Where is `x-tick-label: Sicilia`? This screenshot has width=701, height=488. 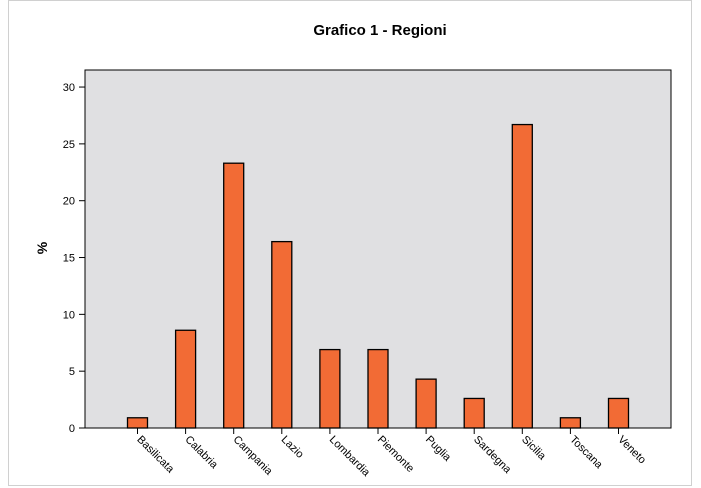 x-tick-label: Sicilia is located at coordinates (533, 448).